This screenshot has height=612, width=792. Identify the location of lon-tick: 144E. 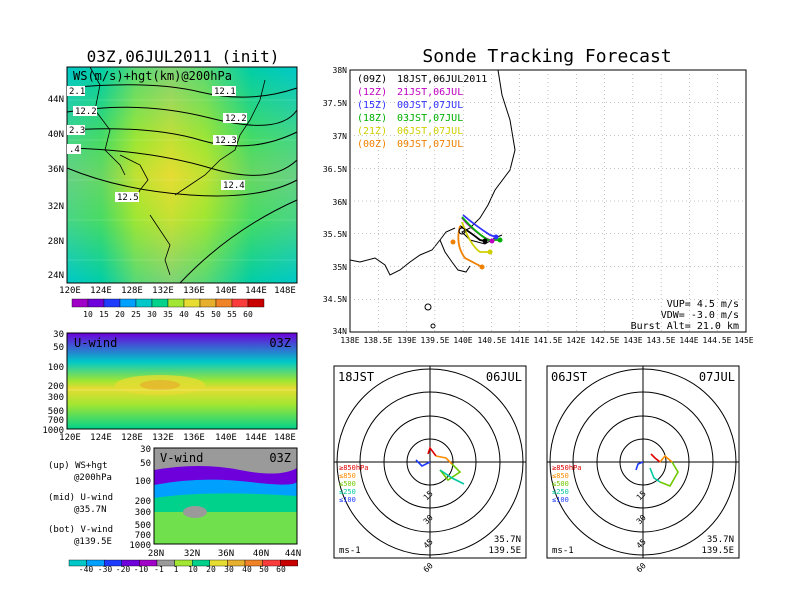
(256, 438).